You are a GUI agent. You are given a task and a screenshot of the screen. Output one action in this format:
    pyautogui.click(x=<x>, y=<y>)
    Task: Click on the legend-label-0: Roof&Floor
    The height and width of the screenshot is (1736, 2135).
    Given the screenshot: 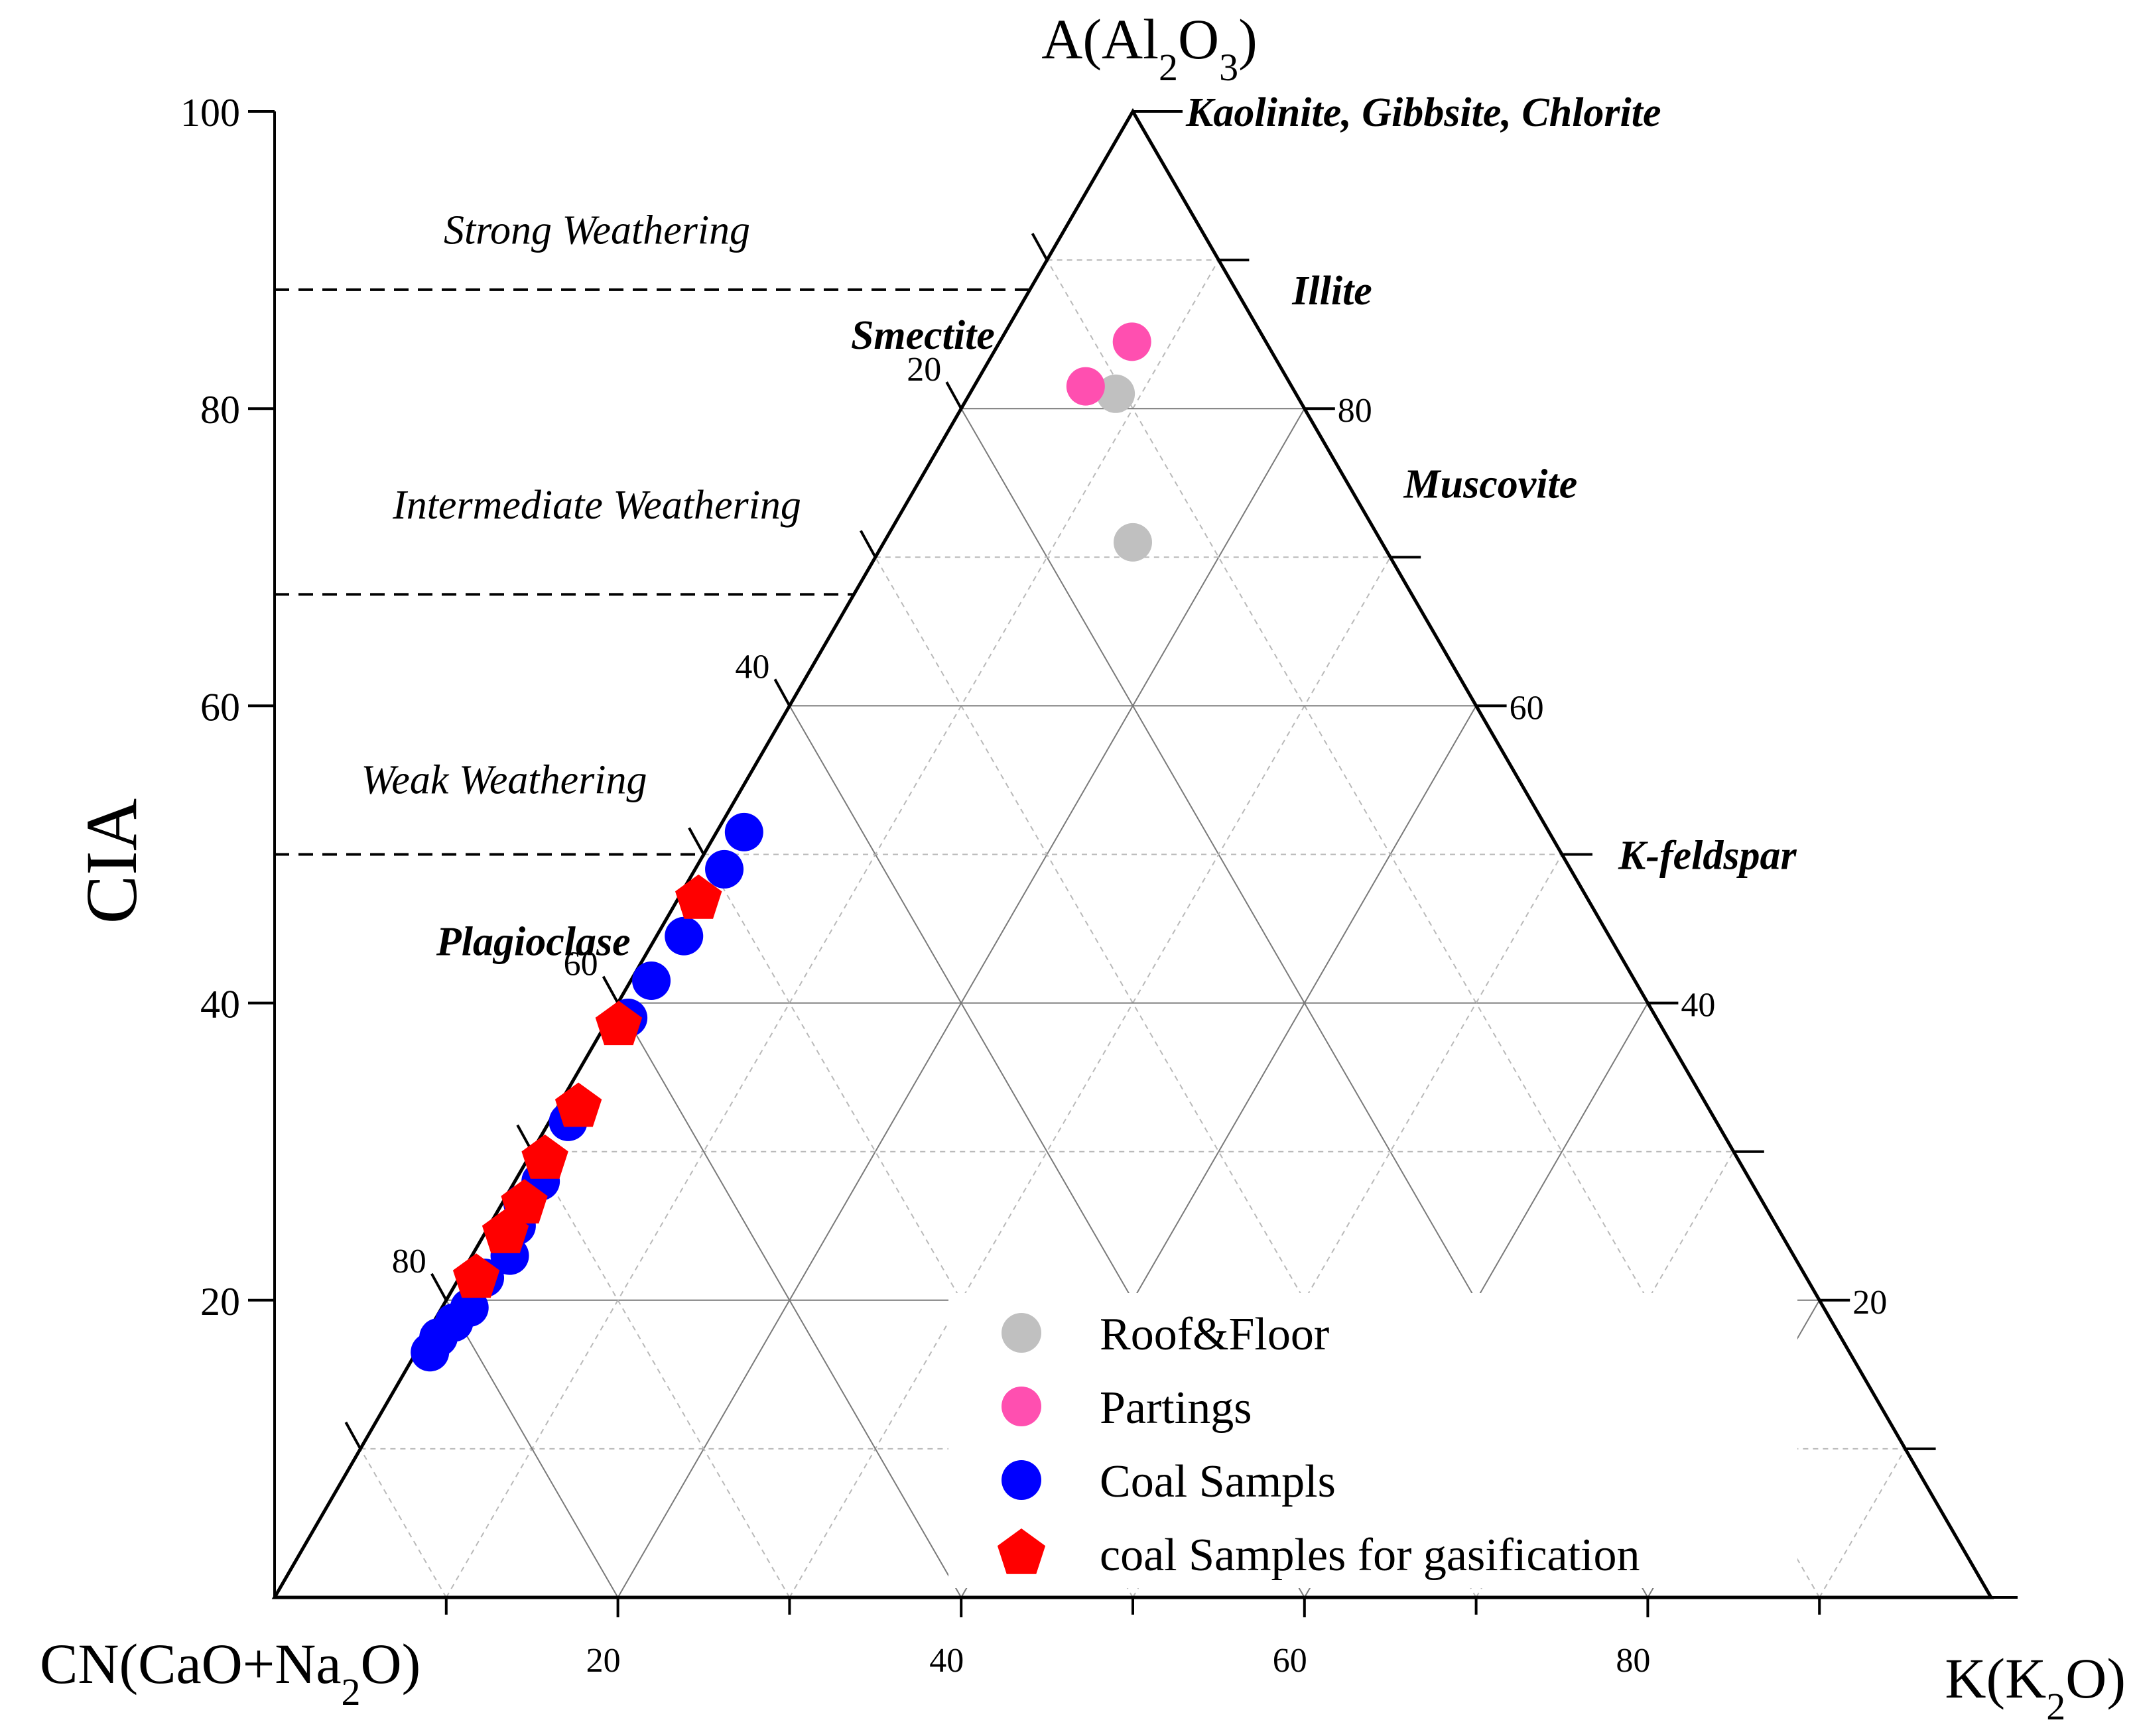 What is the action you would take?
    pyautogui.click(x=1215, y=1334)
    